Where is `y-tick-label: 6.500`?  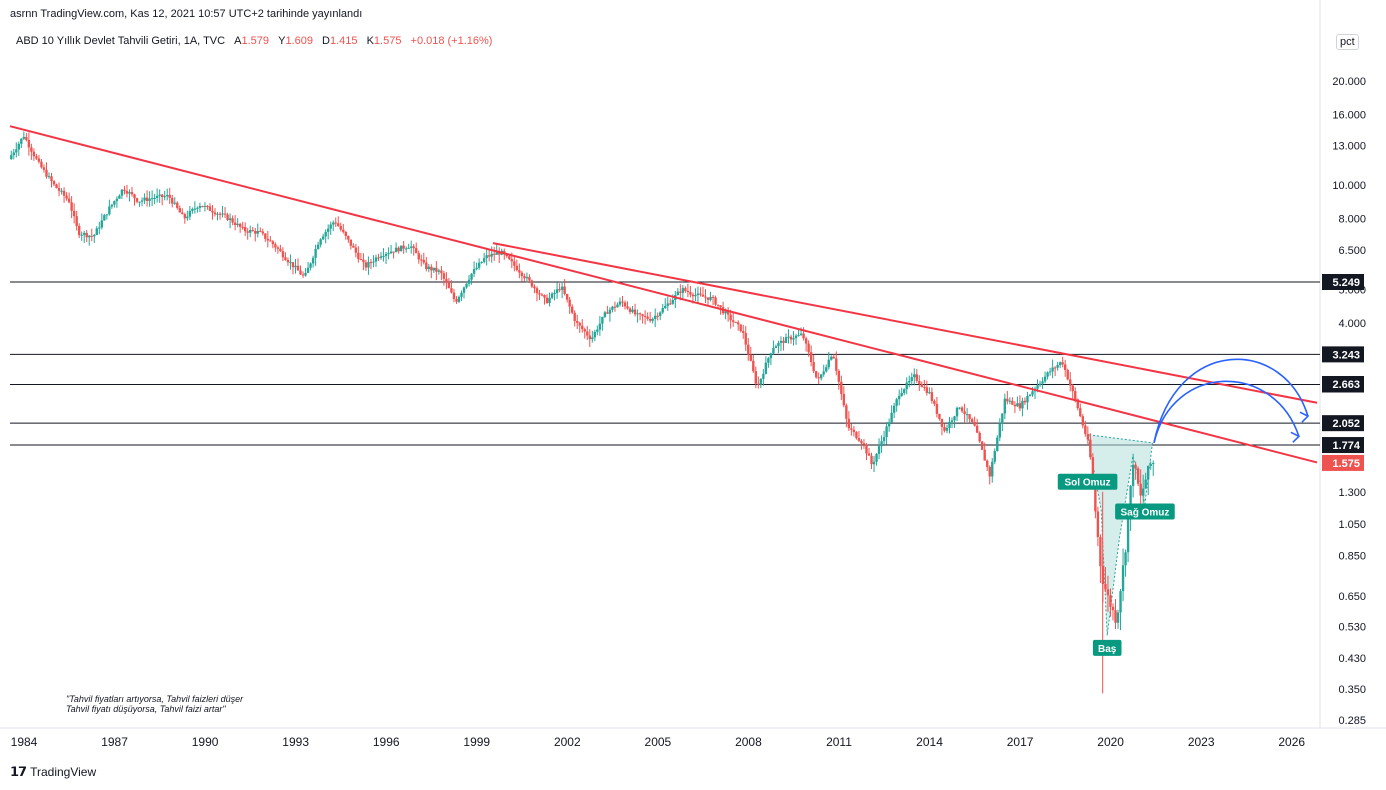 y-tick-label: 6.500 is located at coordinates (1352, 251).